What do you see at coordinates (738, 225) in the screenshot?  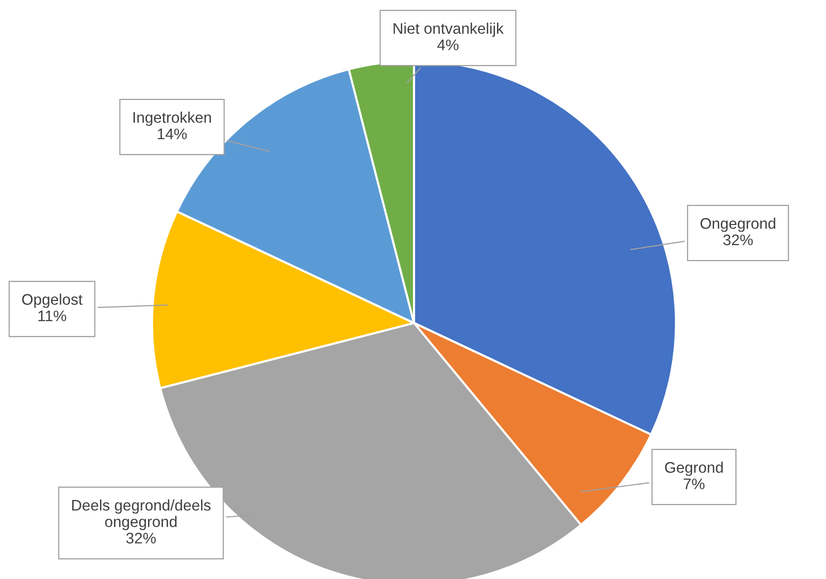 I see `slice-label: Ongegrond` at bounding box center [738, 225].